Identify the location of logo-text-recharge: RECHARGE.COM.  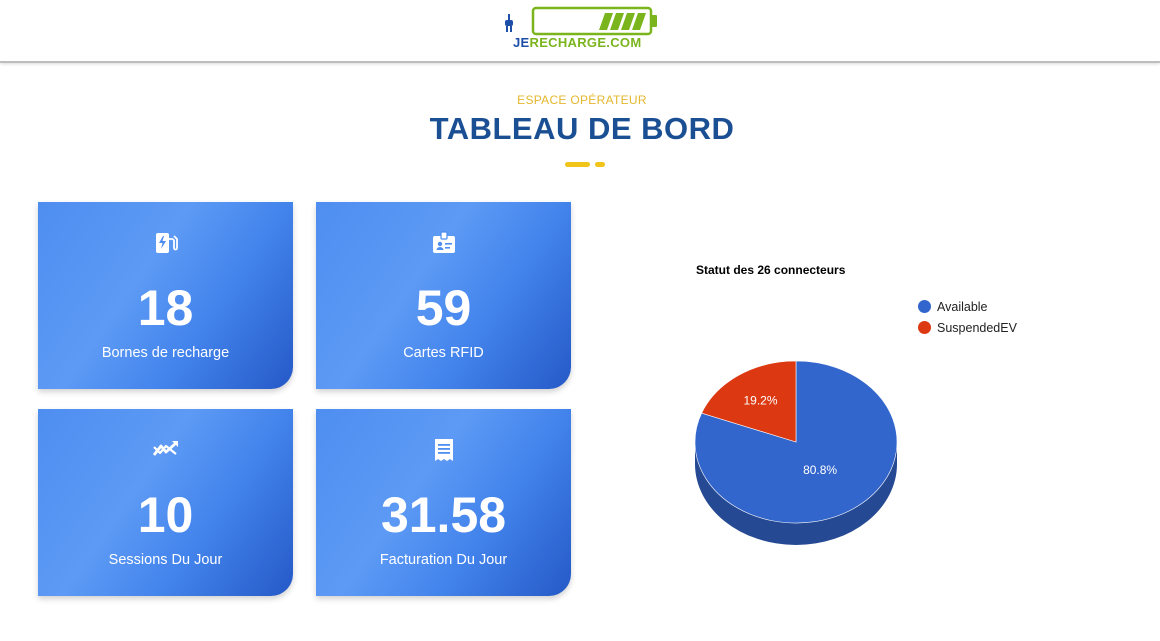
(585, 42).